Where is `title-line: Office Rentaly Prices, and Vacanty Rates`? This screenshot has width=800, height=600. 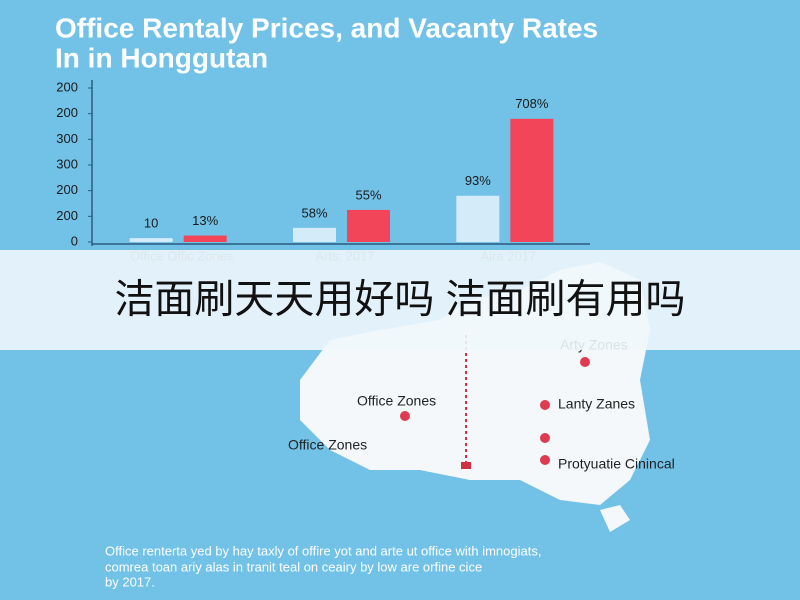
title-line: Office Rentaly Prices, and Vacanty Rates is located at coordinates (326, 27).